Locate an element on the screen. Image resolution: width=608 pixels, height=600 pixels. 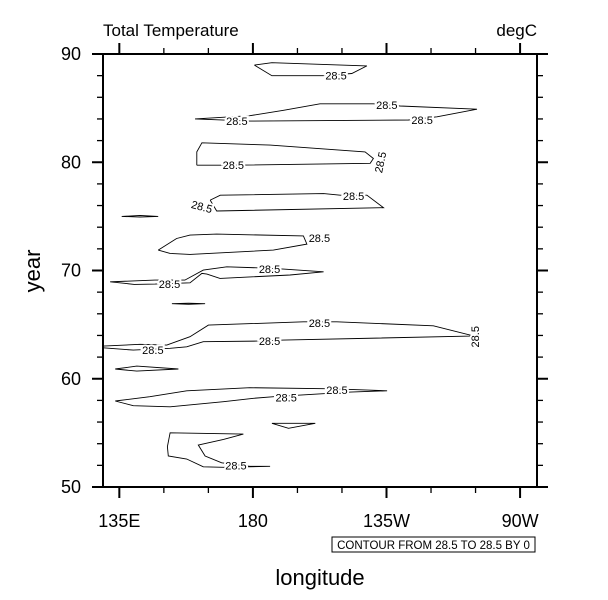
chart-title-right: degC is located at coordinates (516, 30).